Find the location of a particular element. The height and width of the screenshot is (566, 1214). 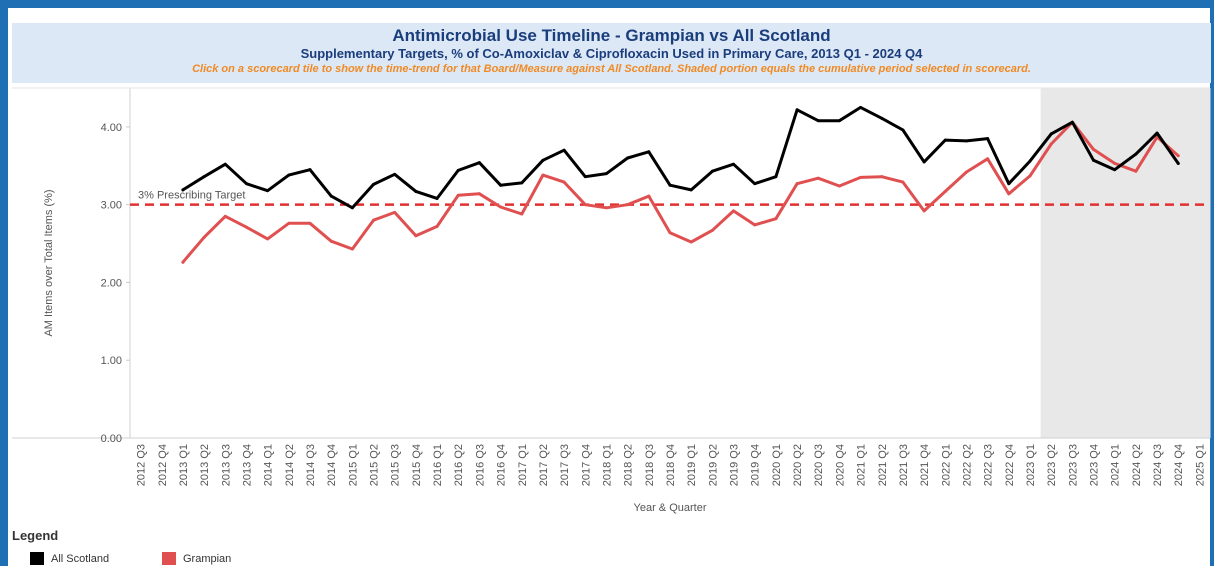

legend-label-grampian: Grampian is located at coordinates (207, 558).